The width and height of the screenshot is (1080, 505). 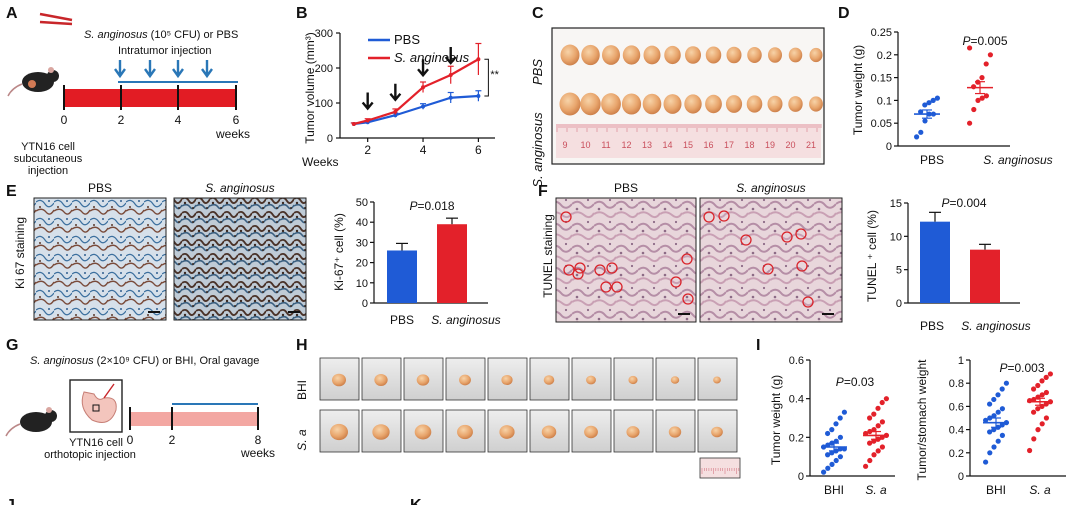 What do you see at coordinates (51, 416) in the screenshot?
I see `mouse-head` at bounding box center [51, 416].